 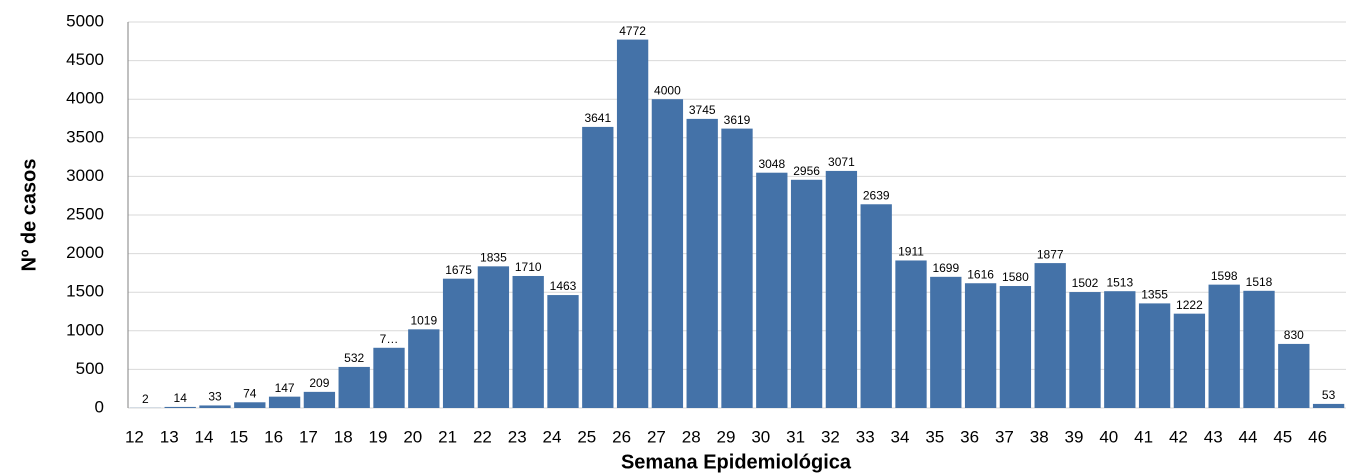 I want to click on x-tick-label: 16, so click(x=273, y=436).